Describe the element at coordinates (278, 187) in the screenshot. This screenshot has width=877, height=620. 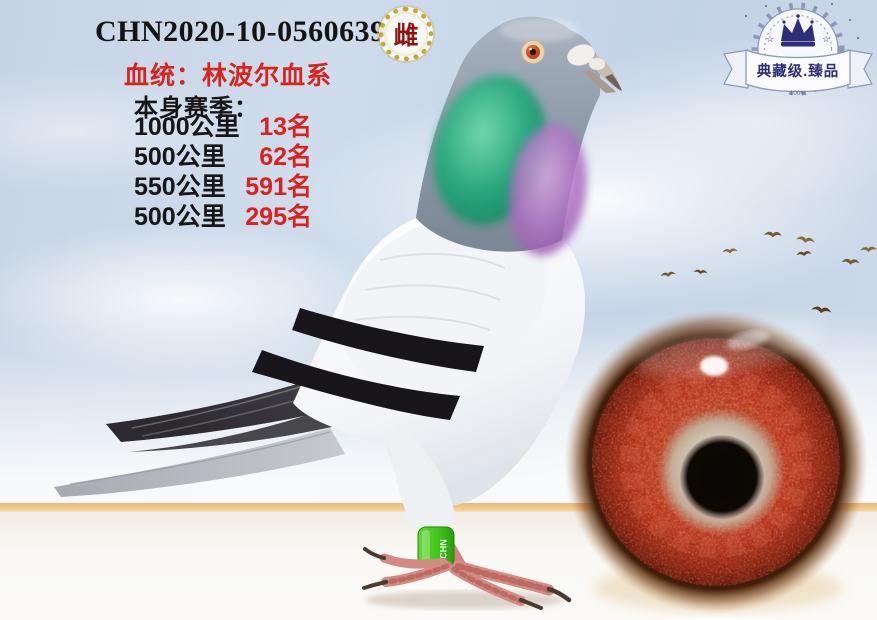
I see `result-rank: 591名` at that location.